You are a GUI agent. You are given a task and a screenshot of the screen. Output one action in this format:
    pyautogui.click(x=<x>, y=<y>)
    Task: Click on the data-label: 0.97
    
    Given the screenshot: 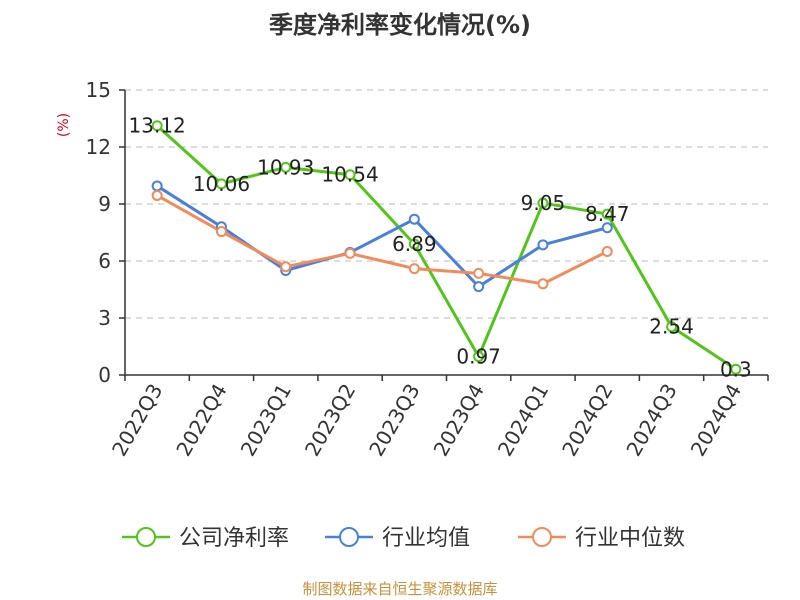 What is the action you would take?
    pyautogui.click(x=478, y=357)
    